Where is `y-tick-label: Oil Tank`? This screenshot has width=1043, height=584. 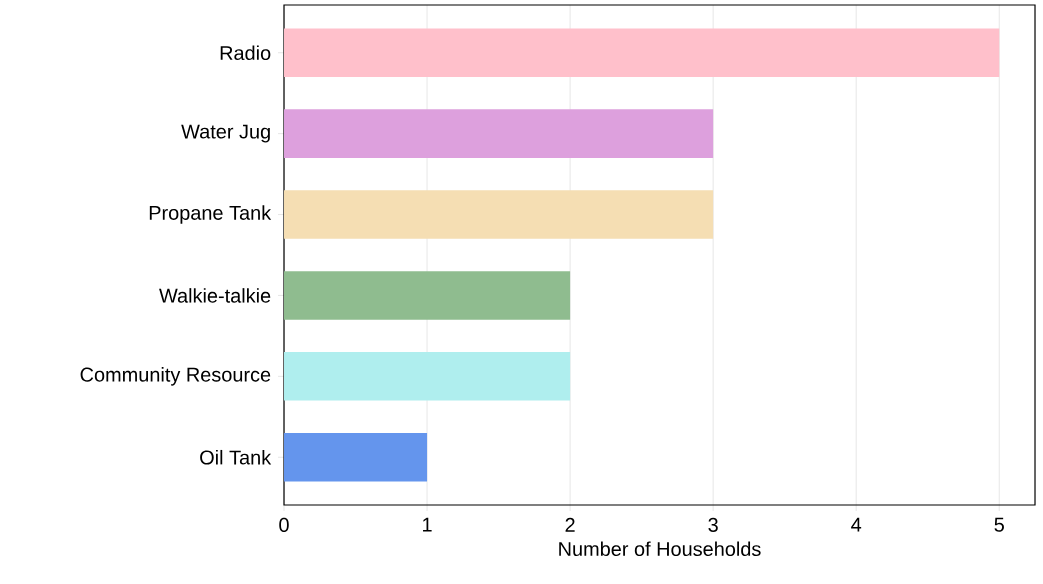 y-tick-label: Oil Tank is located at coordinates (236, 457).